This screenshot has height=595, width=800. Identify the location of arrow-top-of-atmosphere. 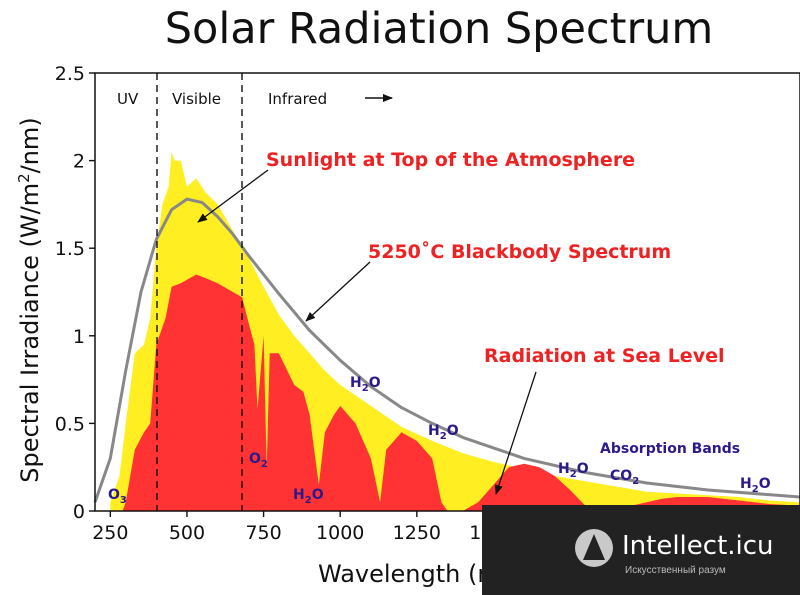
(233, 196).